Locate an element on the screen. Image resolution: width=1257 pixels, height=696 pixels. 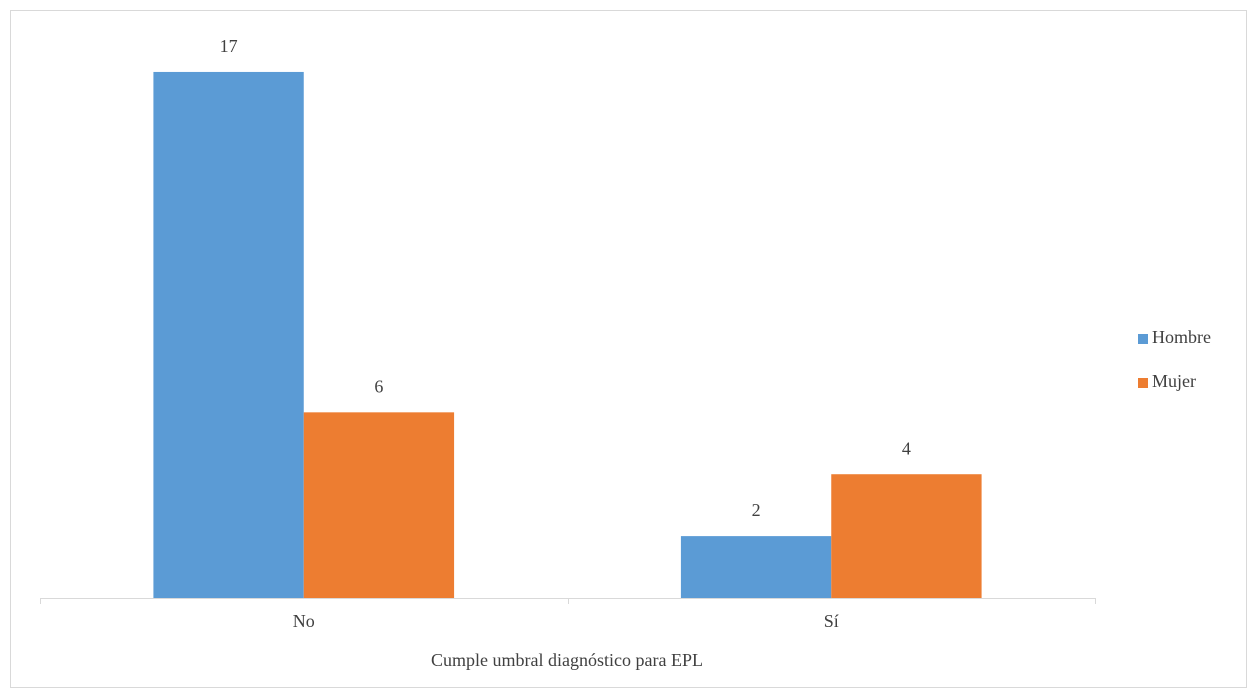
data-label: 6 is located at coordinates (378, 386).